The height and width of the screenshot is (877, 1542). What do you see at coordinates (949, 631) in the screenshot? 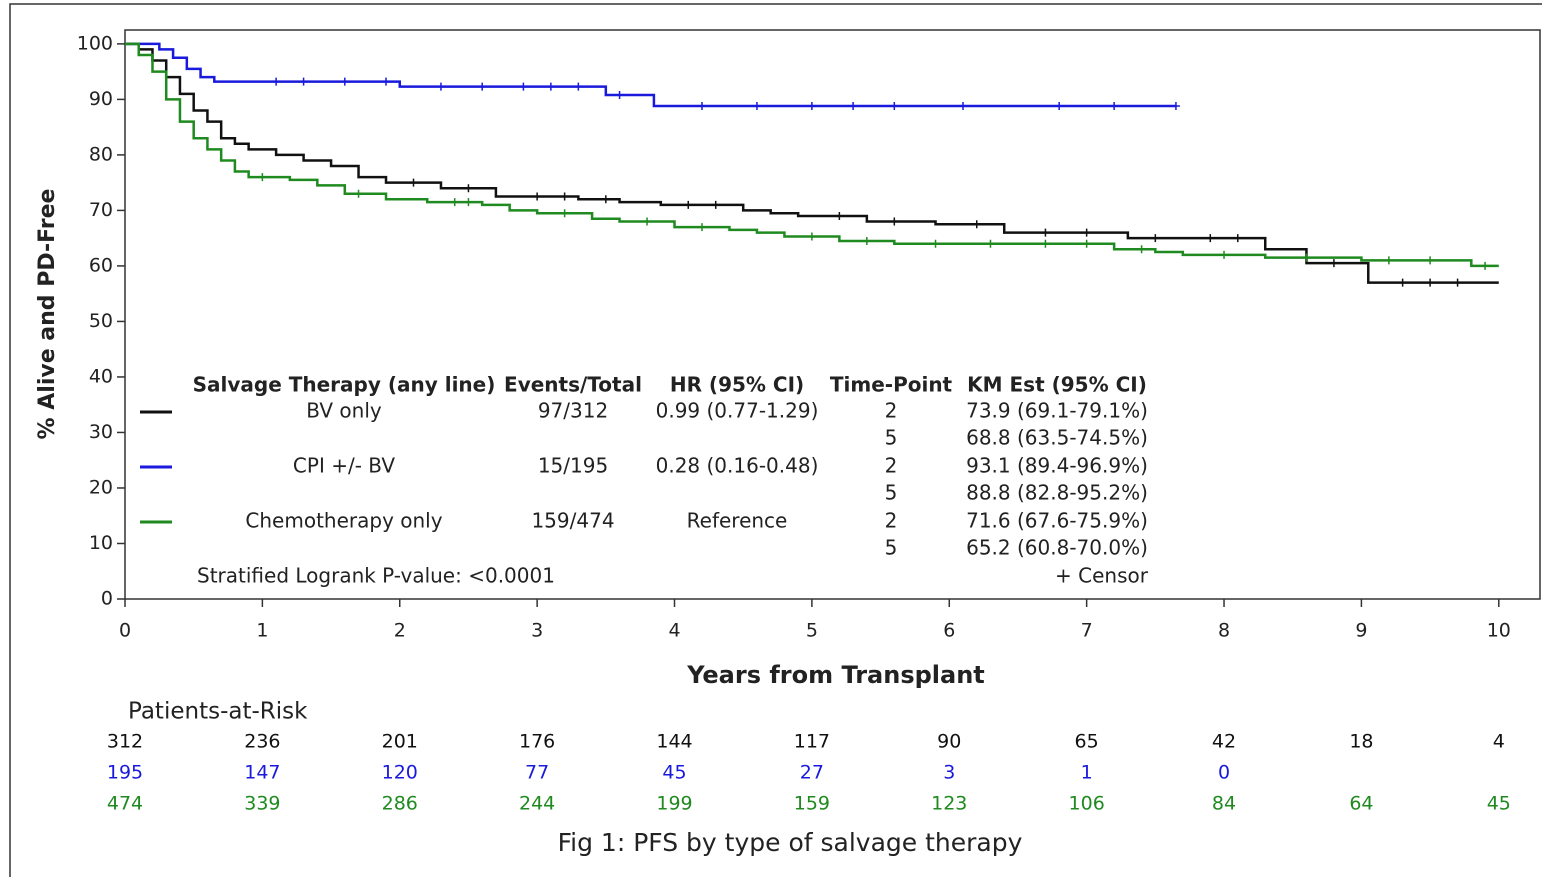
I see `x-tick-label: 6` at bounding box center [949, 631].